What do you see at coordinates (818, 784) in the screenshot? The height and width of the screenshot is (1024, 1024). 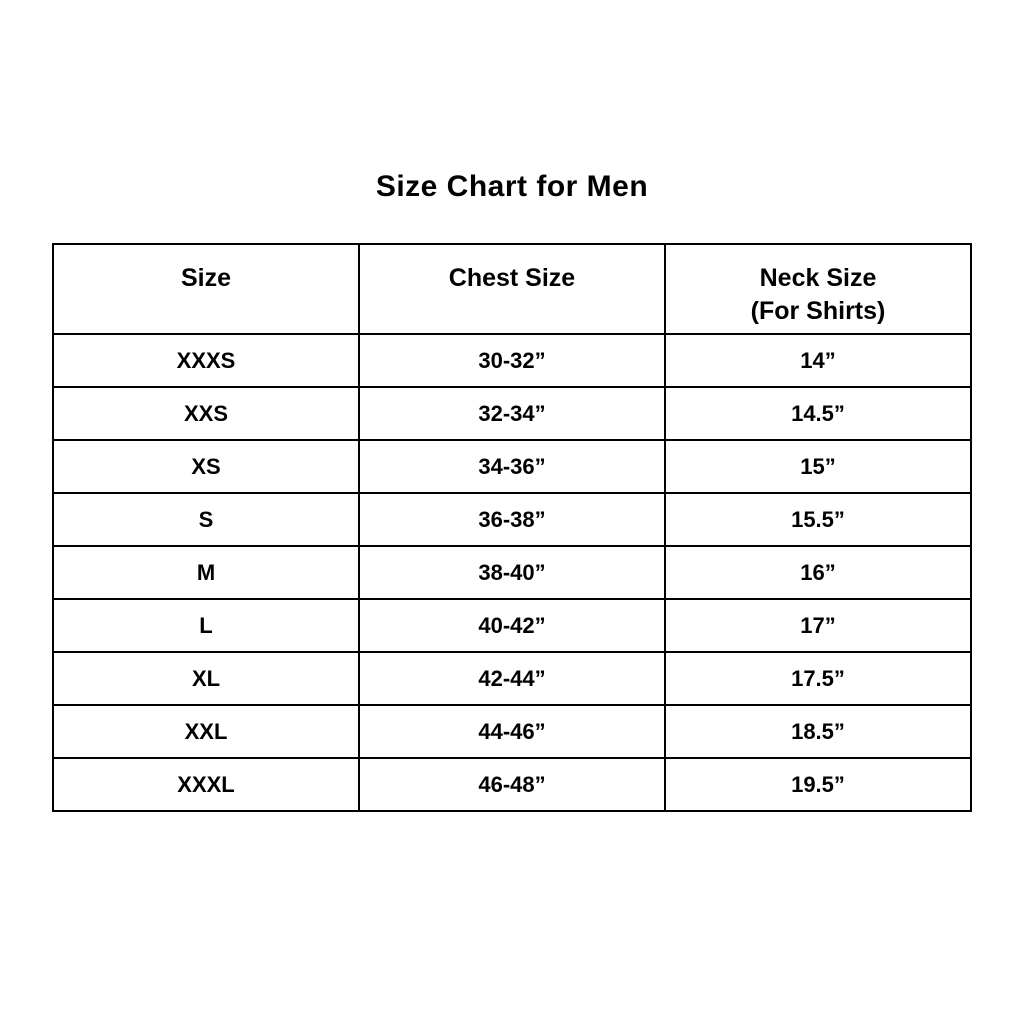 I see `neck-size-cell: 19.5”` at bounding box center [818, 784].